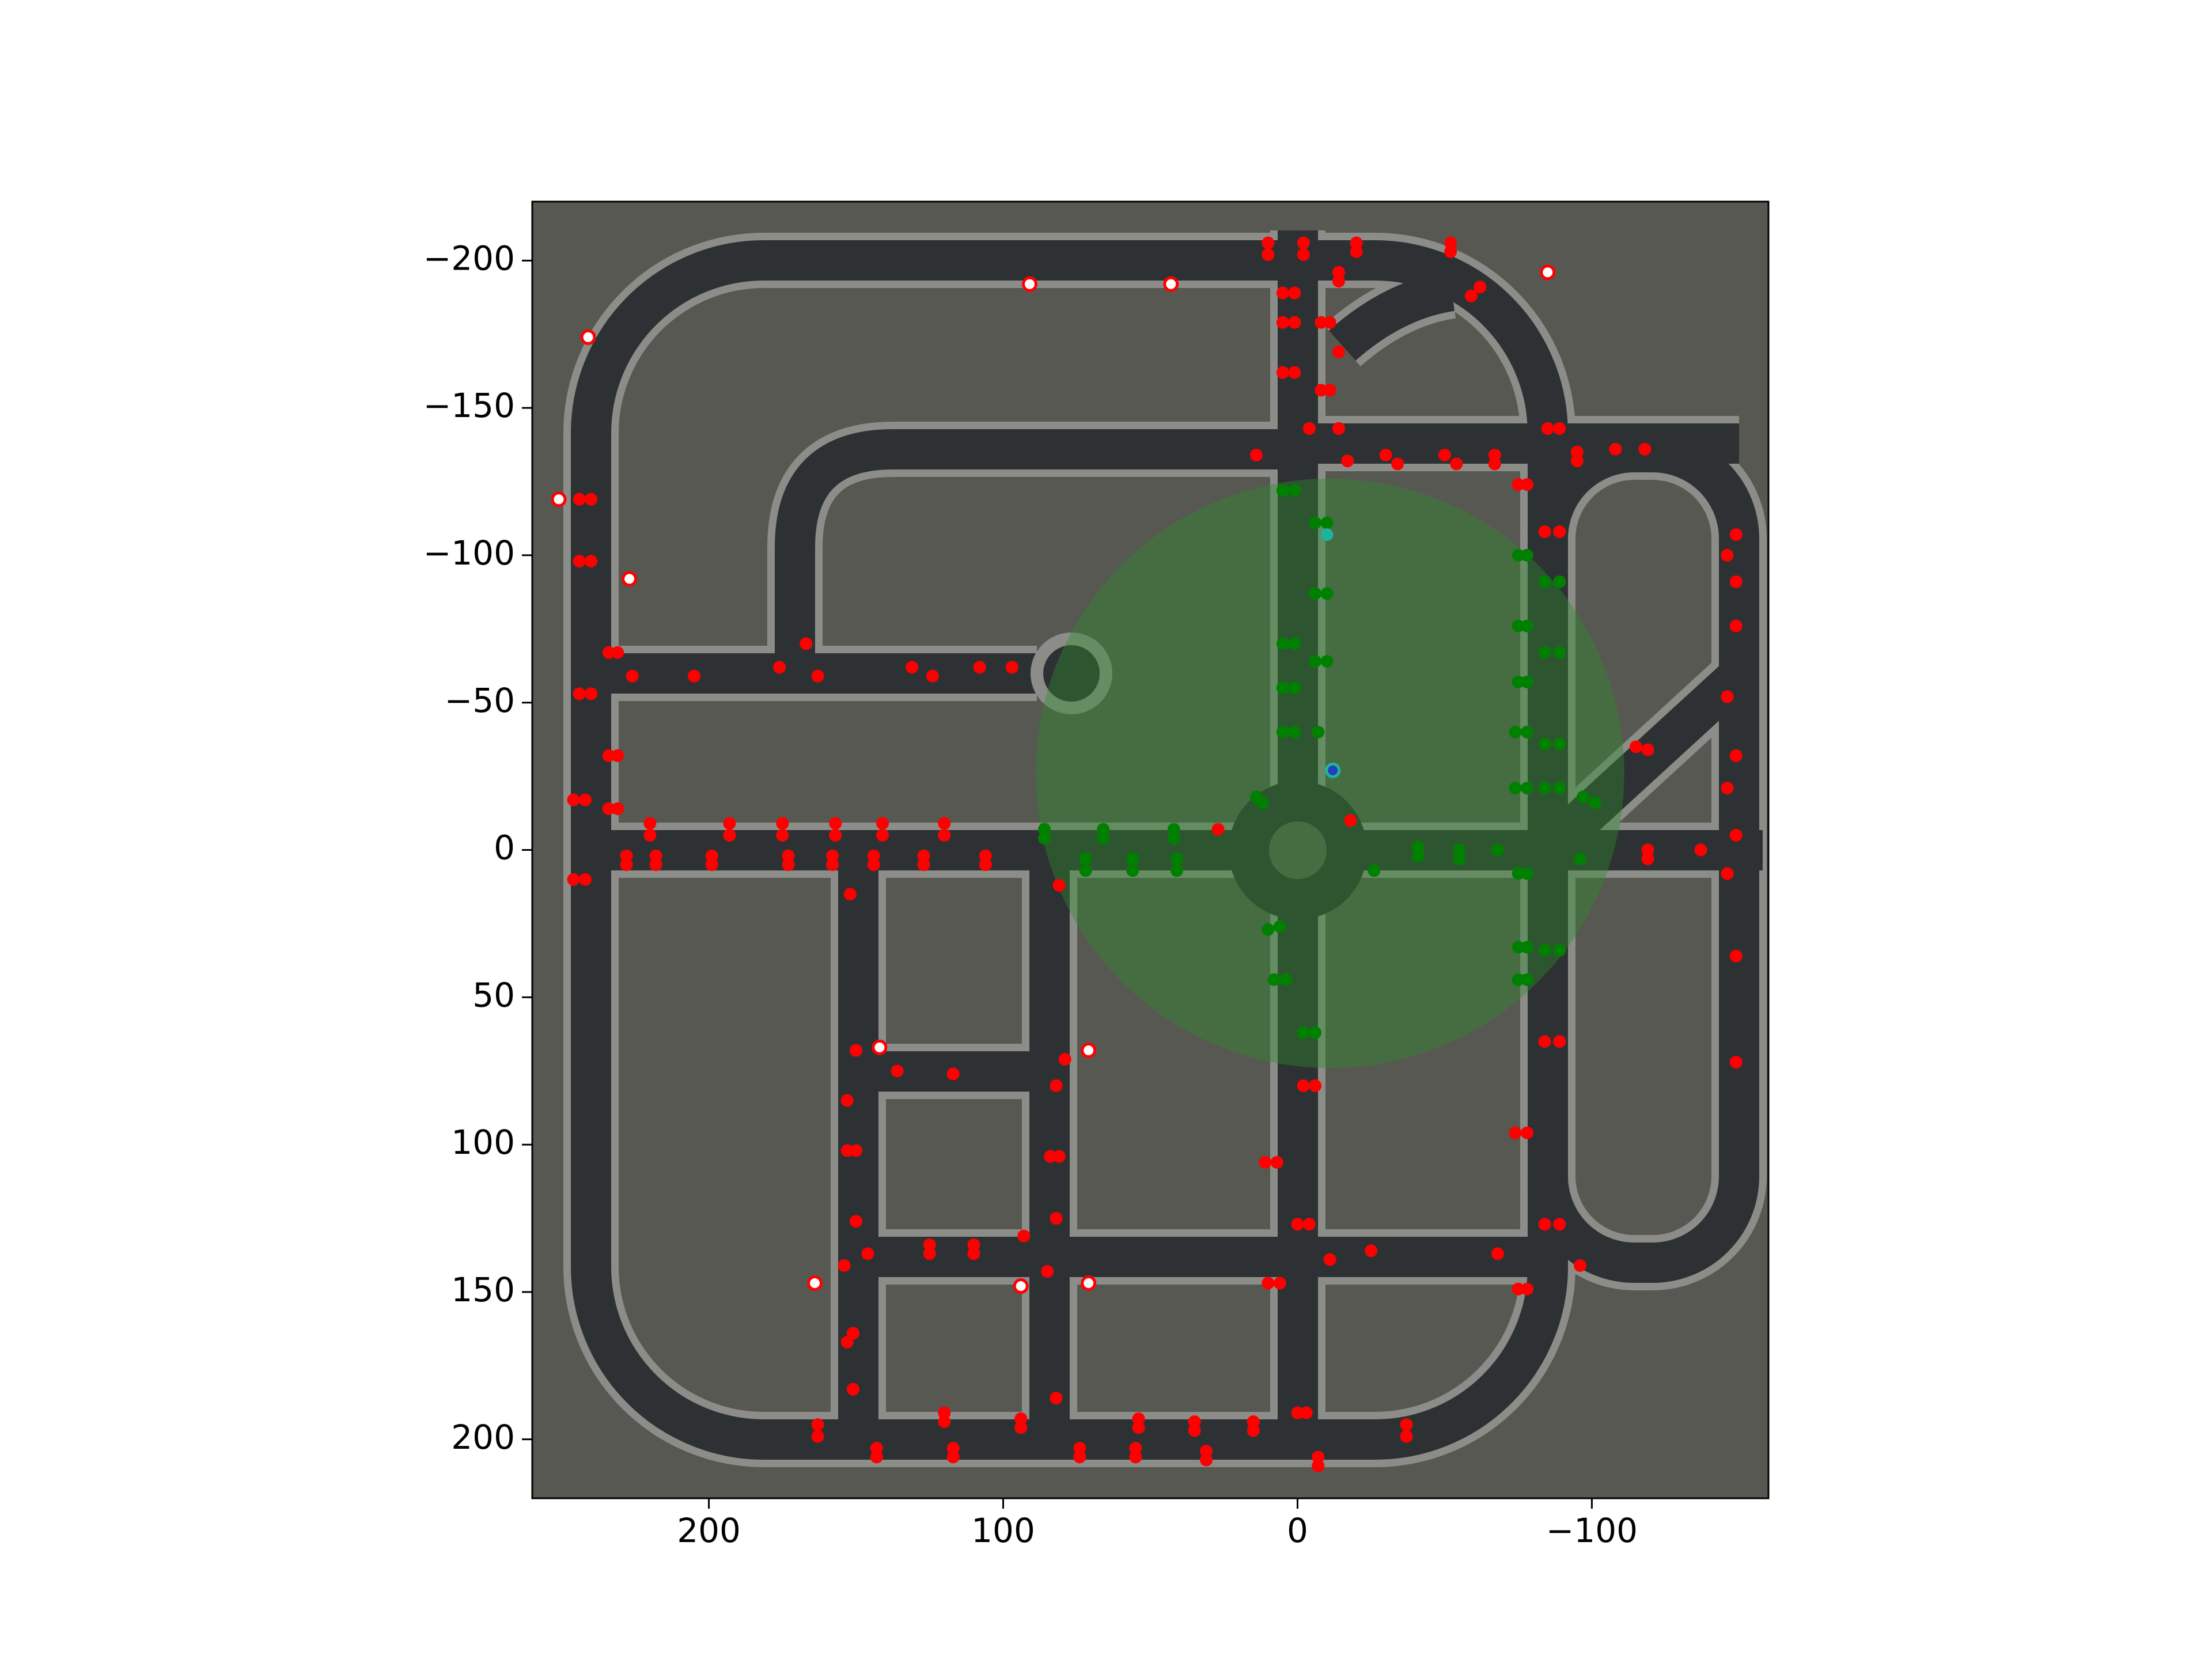  I want to click on x-tick-label: −100, so click(1592, 1530).